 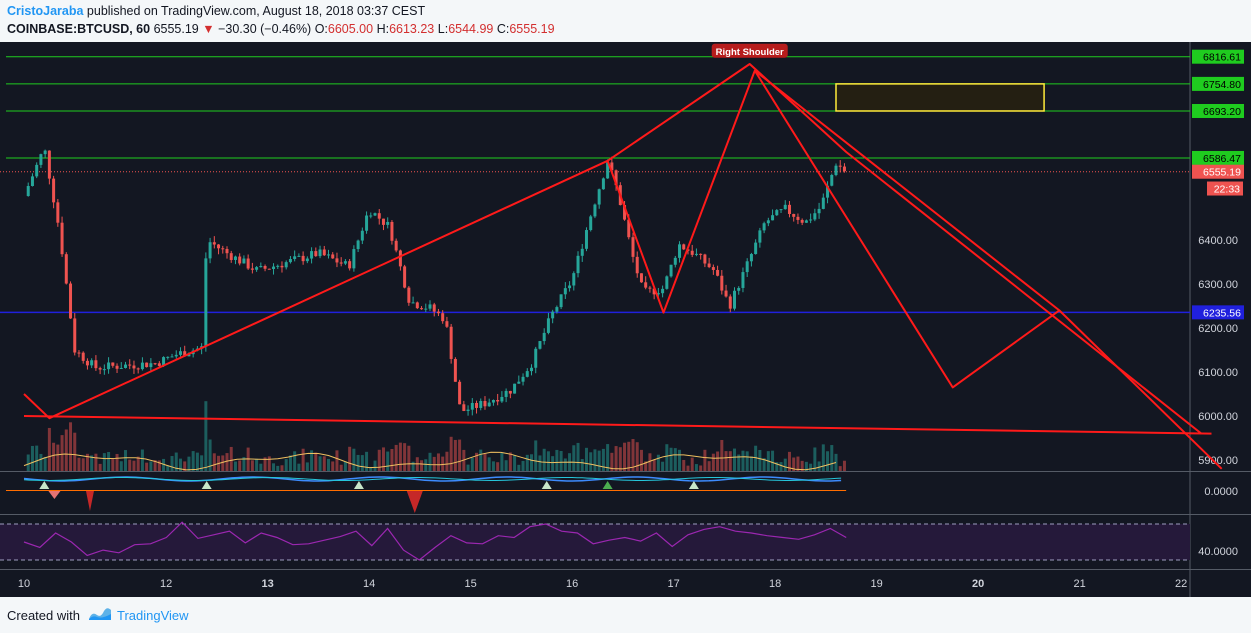 I want to click on author-link: CristoJaraba, so click(x=45, y=11).